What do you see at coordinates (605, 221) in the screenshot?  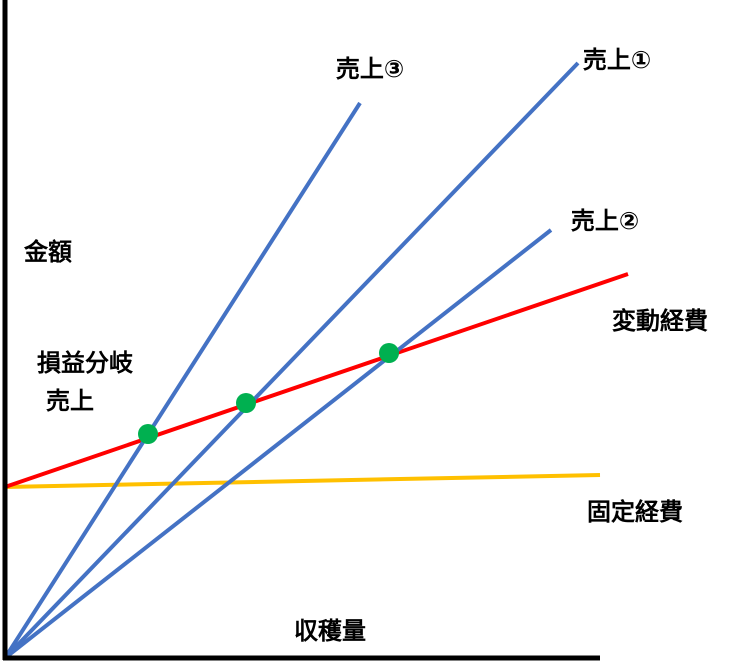 I see `sales-2-label: 売上②` at bounding box center [605, 221].